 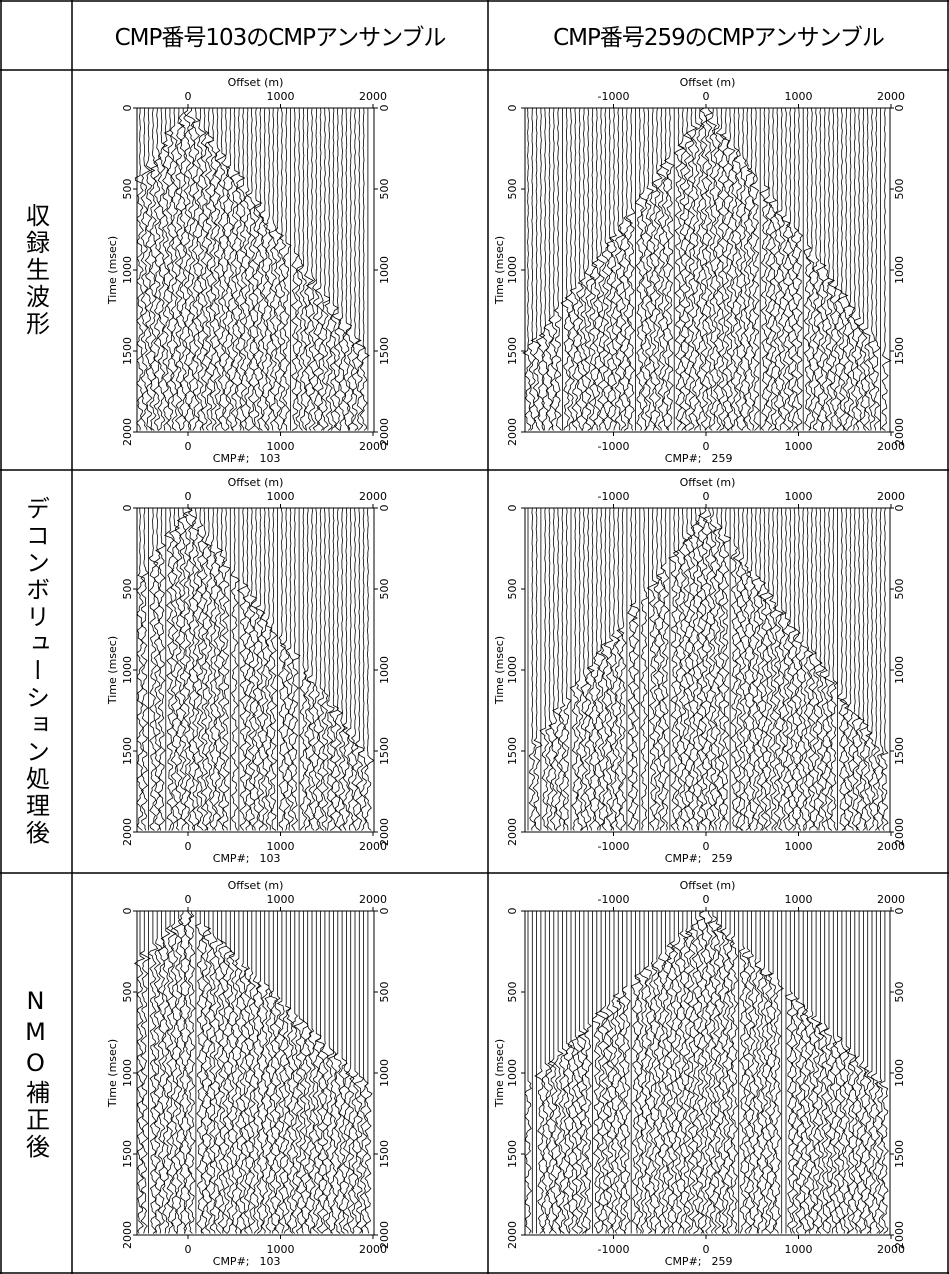 What do you see at coordinates (256, 482) in the screenshot?
I see `axis-title: Offset (m)` at bounding box center [256, 482].